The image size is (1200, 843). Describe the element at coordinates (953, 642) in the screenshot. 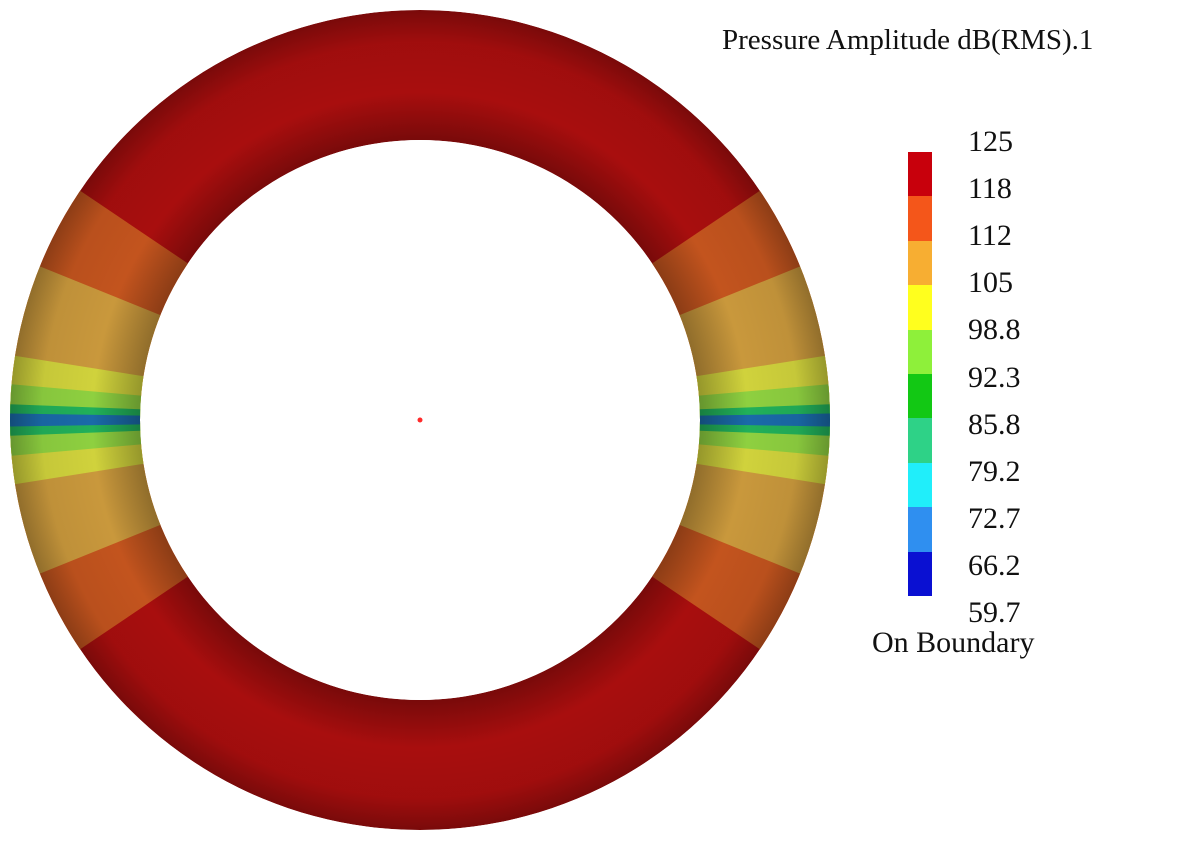

I see `legend-footer: On Boundary` at that location.